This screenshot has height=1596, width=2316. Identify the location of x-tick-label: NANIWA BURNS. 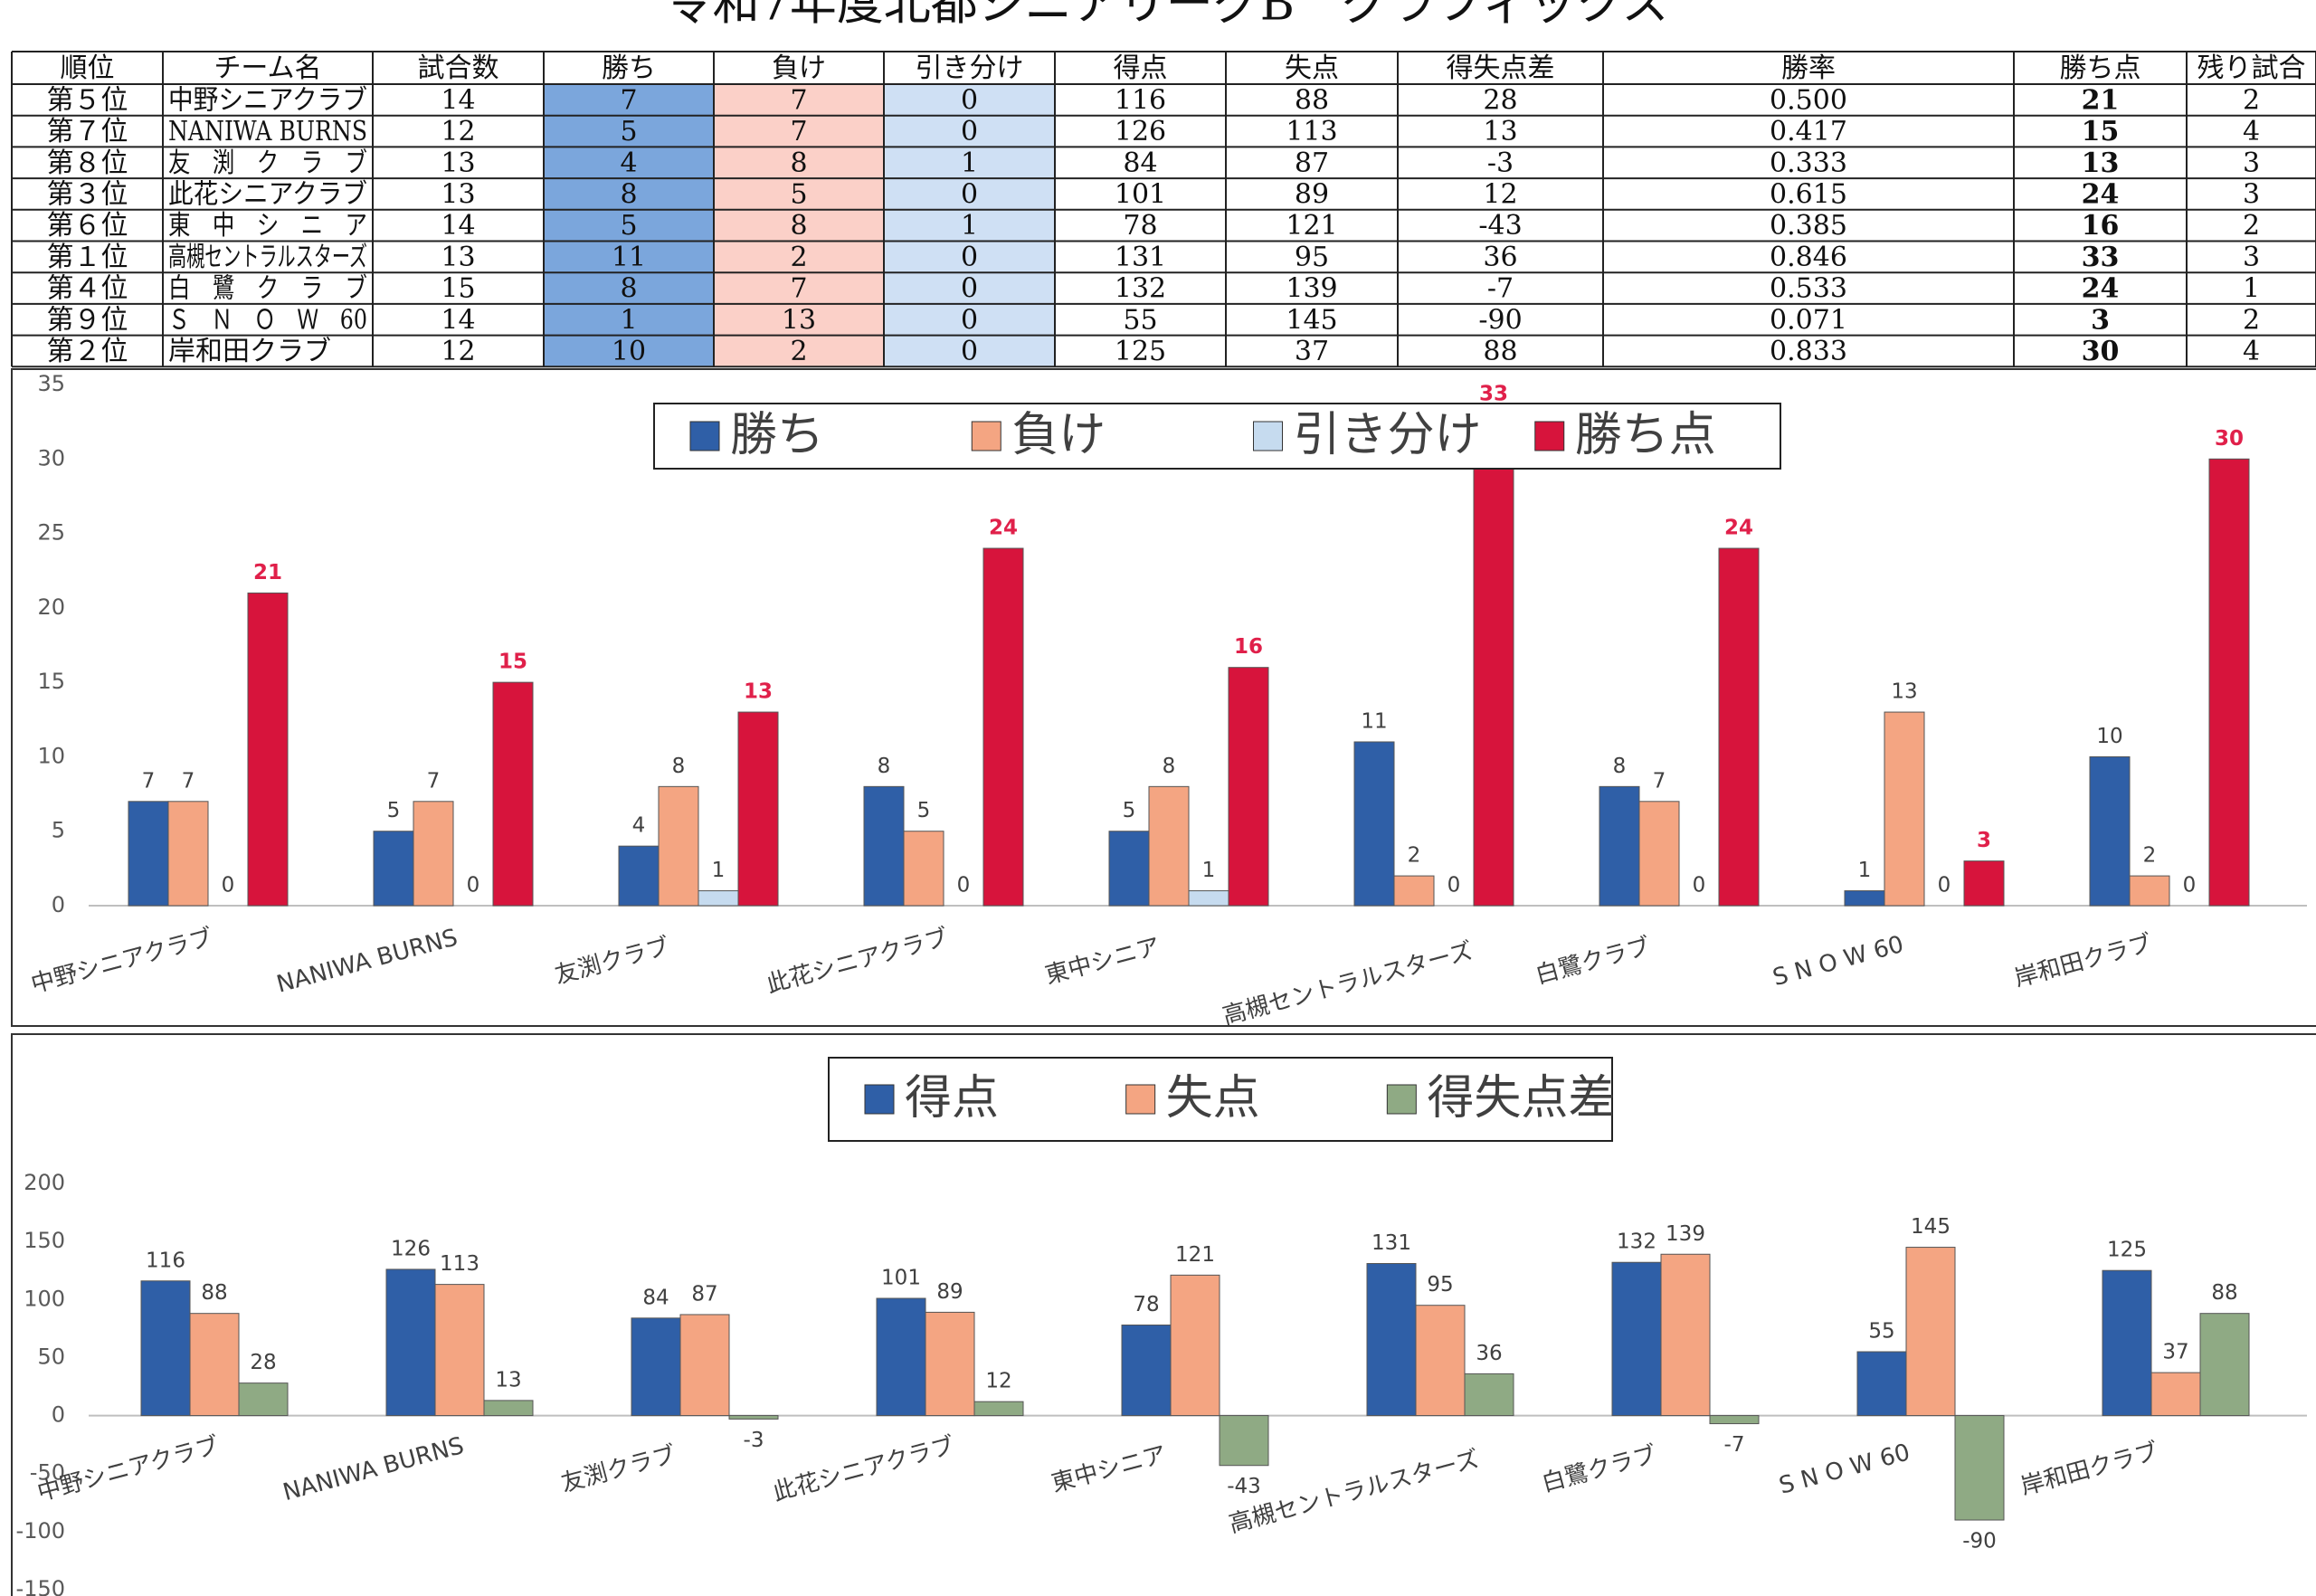
(367, 961).